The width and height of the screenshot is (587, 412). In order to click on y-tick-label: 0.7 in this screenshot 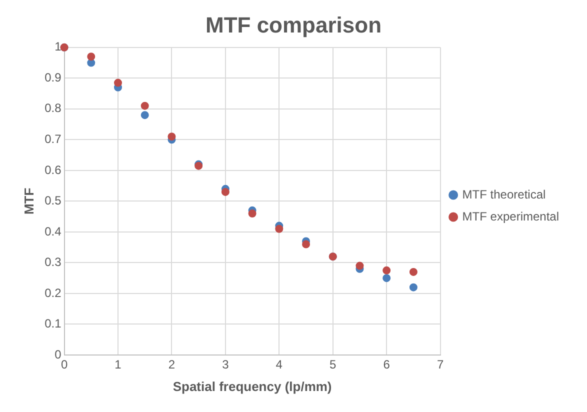, I will do `click(53, 139)`.